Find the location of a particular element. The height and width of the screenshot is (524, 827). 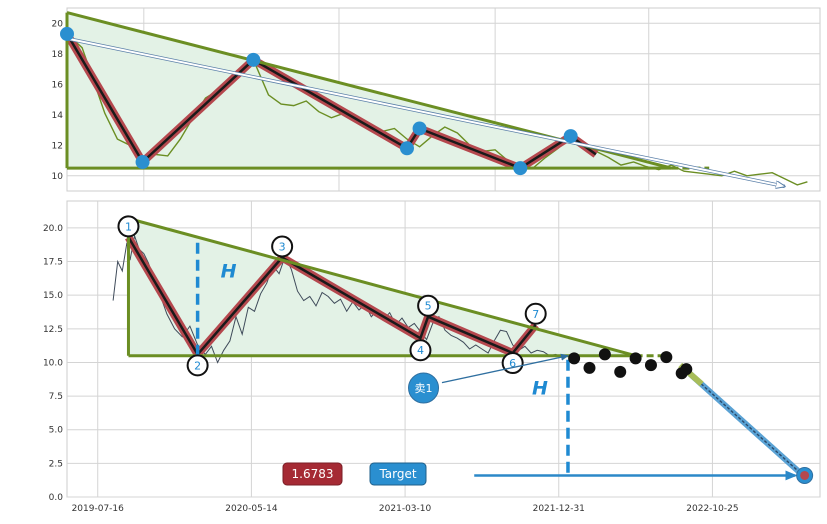

sell-arrow is located at coordinates (505, 368).